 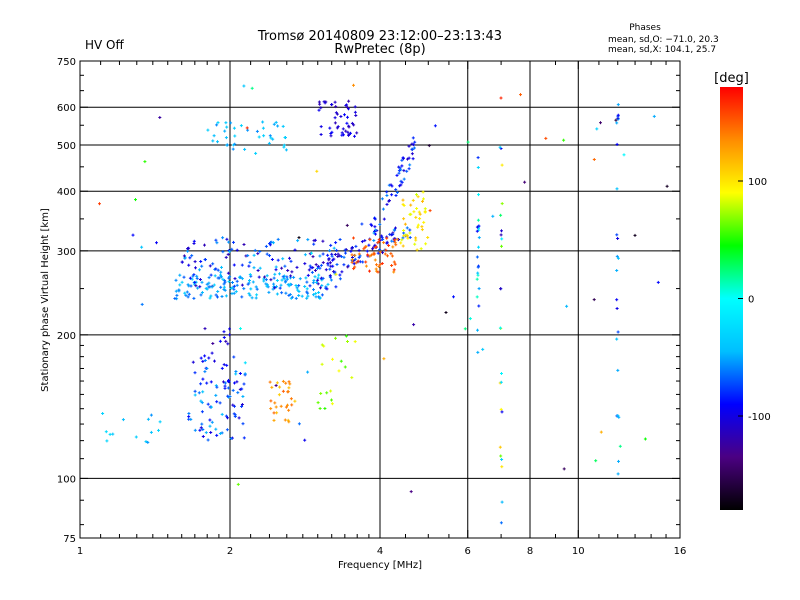 I want to click on x-tick-label: 16, so click(x=680, y=551).